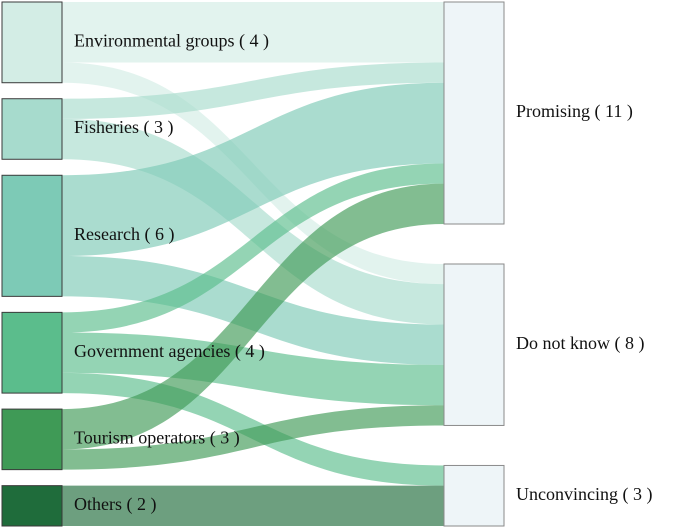 Image resolution: width=685 pixels, height=528 pixels. I want to click on node-label: Government agencies ( 4 ), so click(169, 351).